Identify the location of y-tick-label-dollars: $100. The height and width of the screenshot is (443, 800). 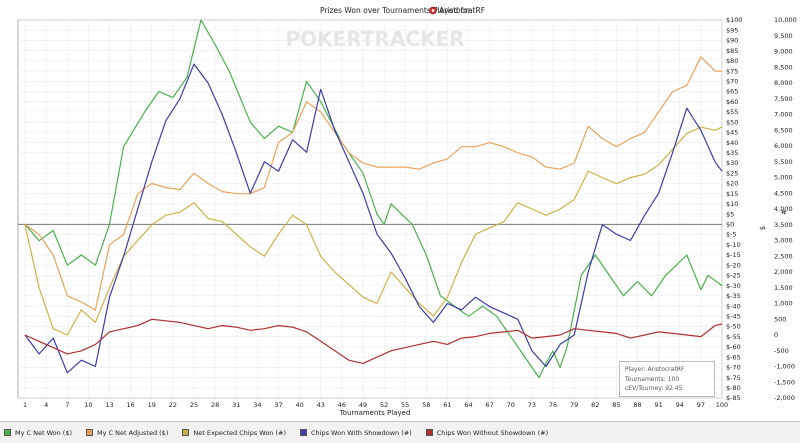
(734, 20).